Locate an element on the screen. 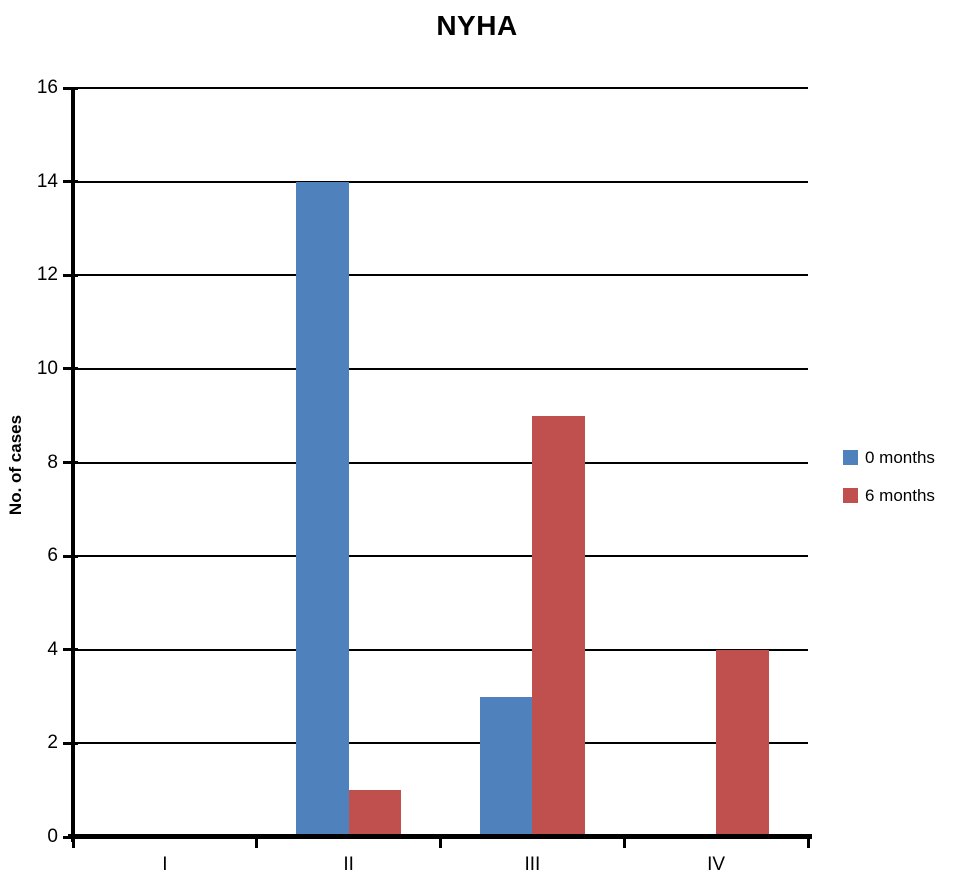 This screenshot has height=882, width=954. y-tick-label-0: 0 is located at coordinates (52, 836).